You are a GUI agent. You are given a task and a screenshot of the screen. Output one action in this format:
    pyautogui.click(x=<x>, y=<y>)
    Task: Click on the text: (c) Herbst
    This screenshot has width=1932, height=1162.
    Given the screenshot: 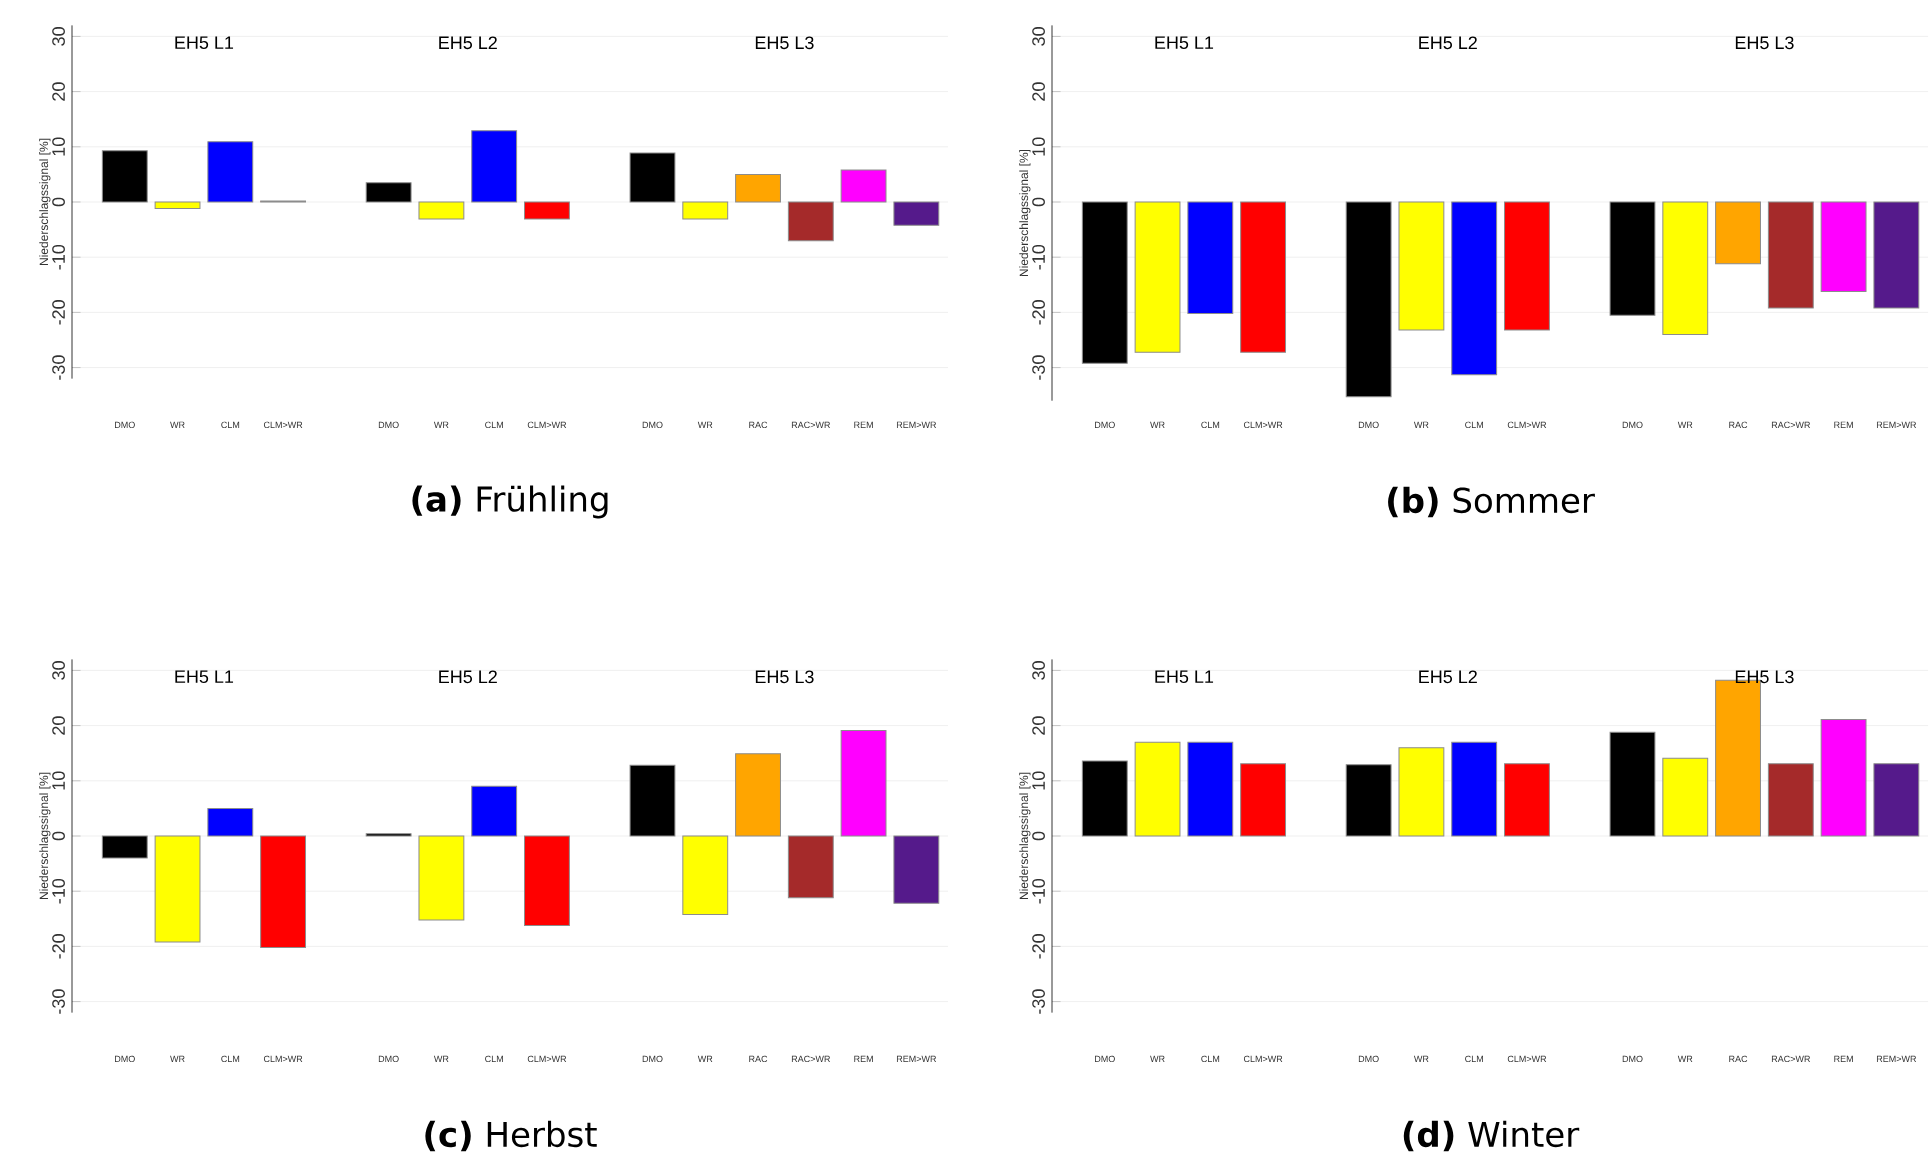 What is the action you would take?
    pyautogui.click(x=511, y=1136)
    